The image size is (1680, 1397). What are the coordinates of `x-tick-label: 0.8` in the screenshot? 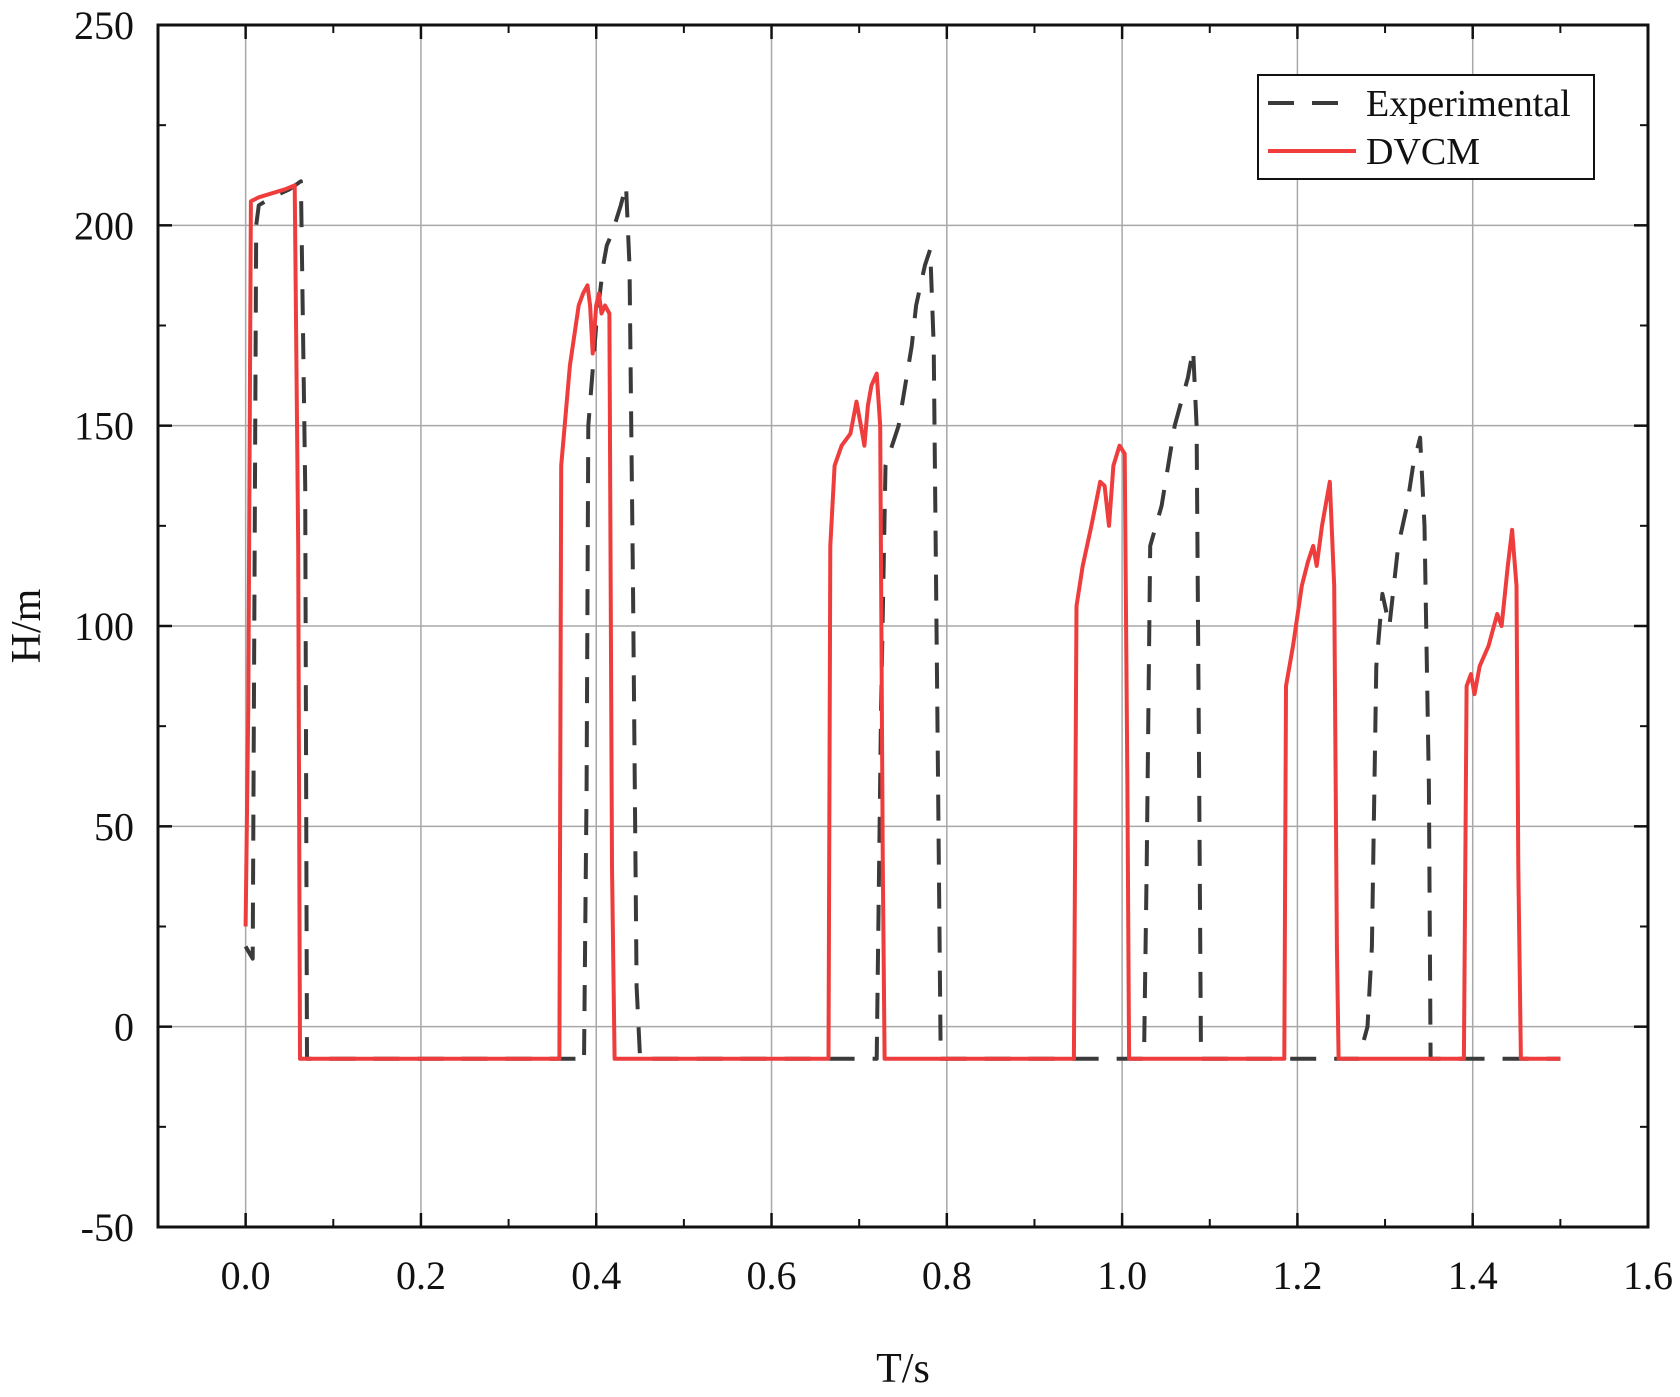 It's located at (947, 1275).